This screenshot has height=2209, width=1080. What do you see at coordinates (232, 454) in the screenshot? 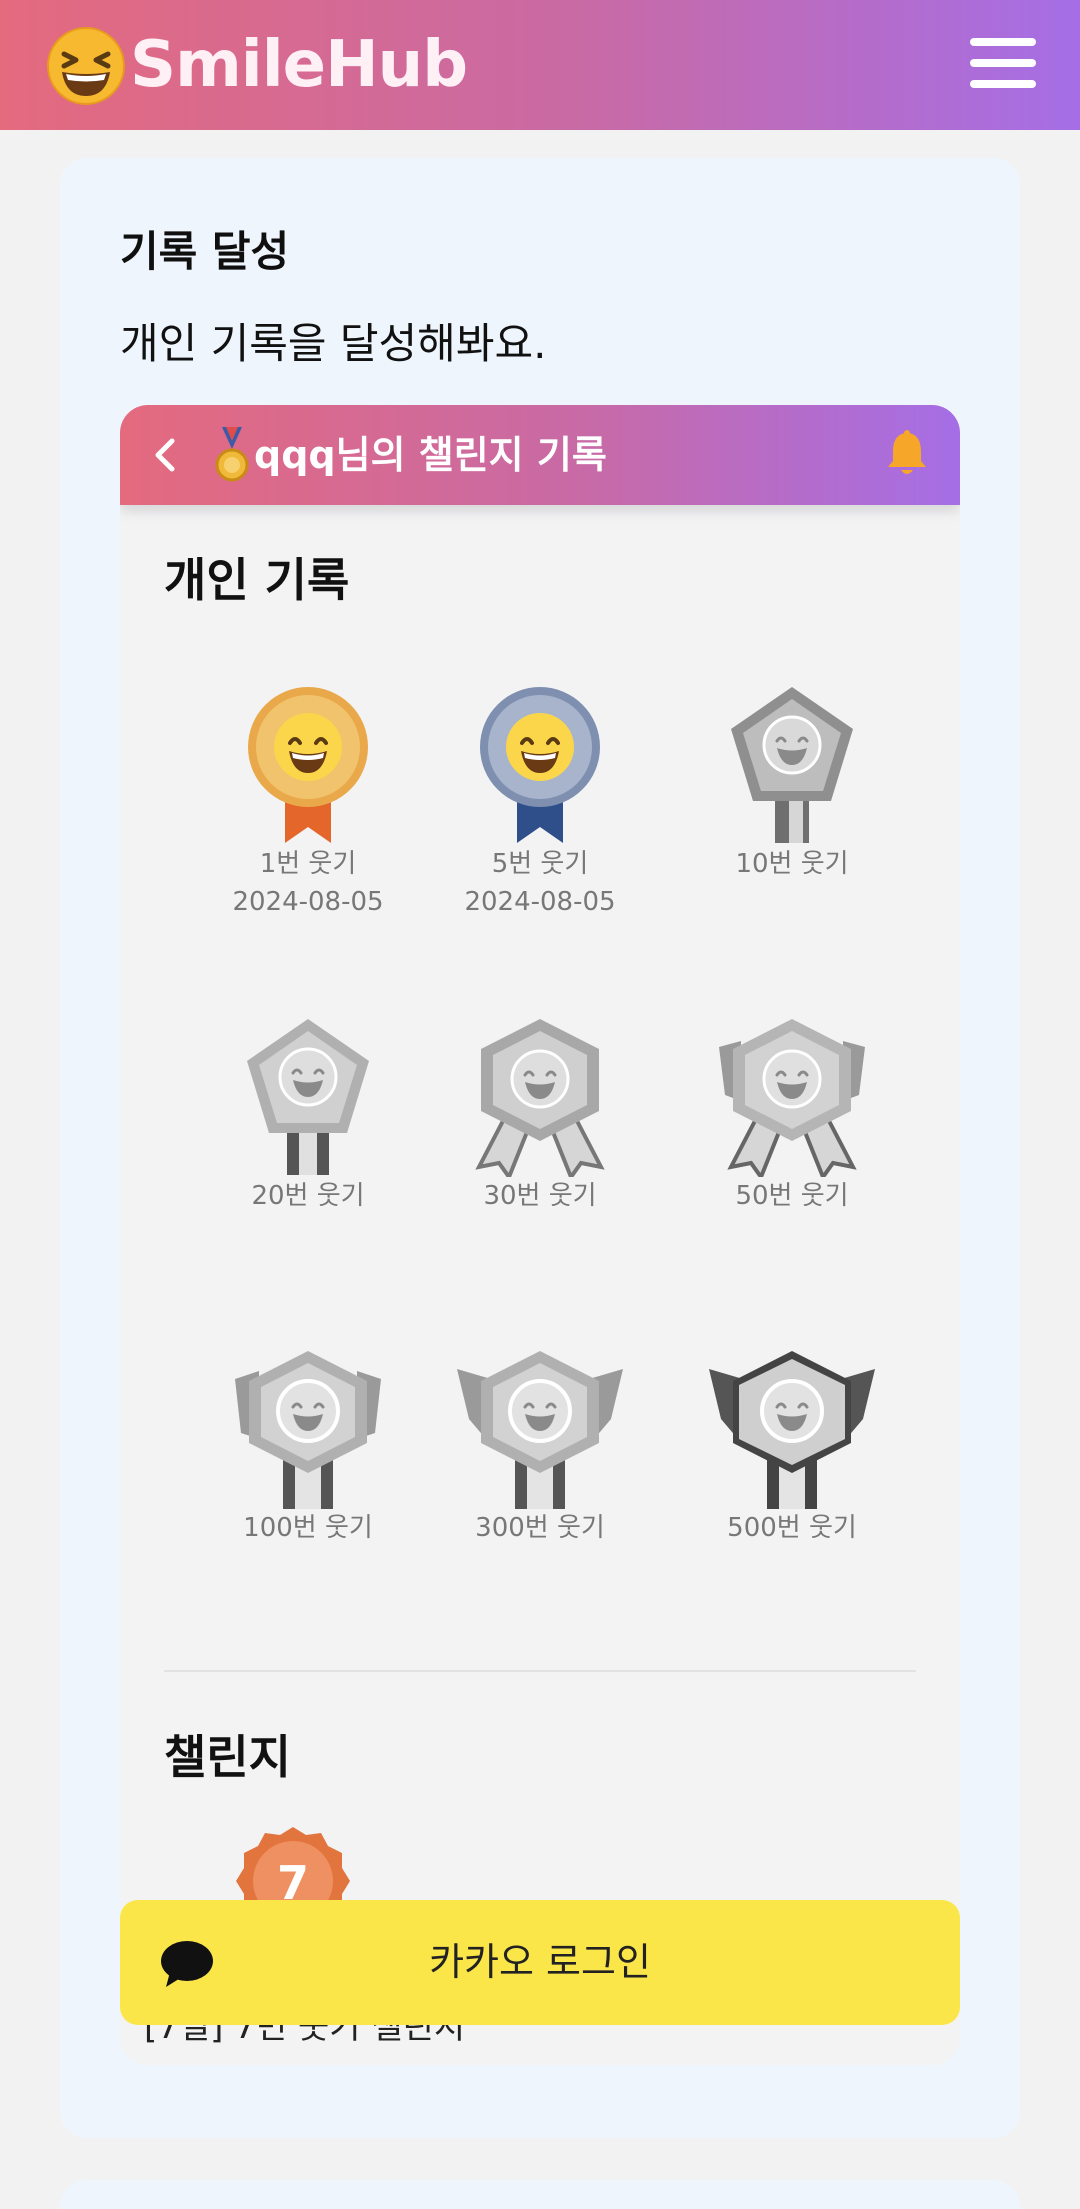
I see `medal-icon` at bounding box center [232, 454].